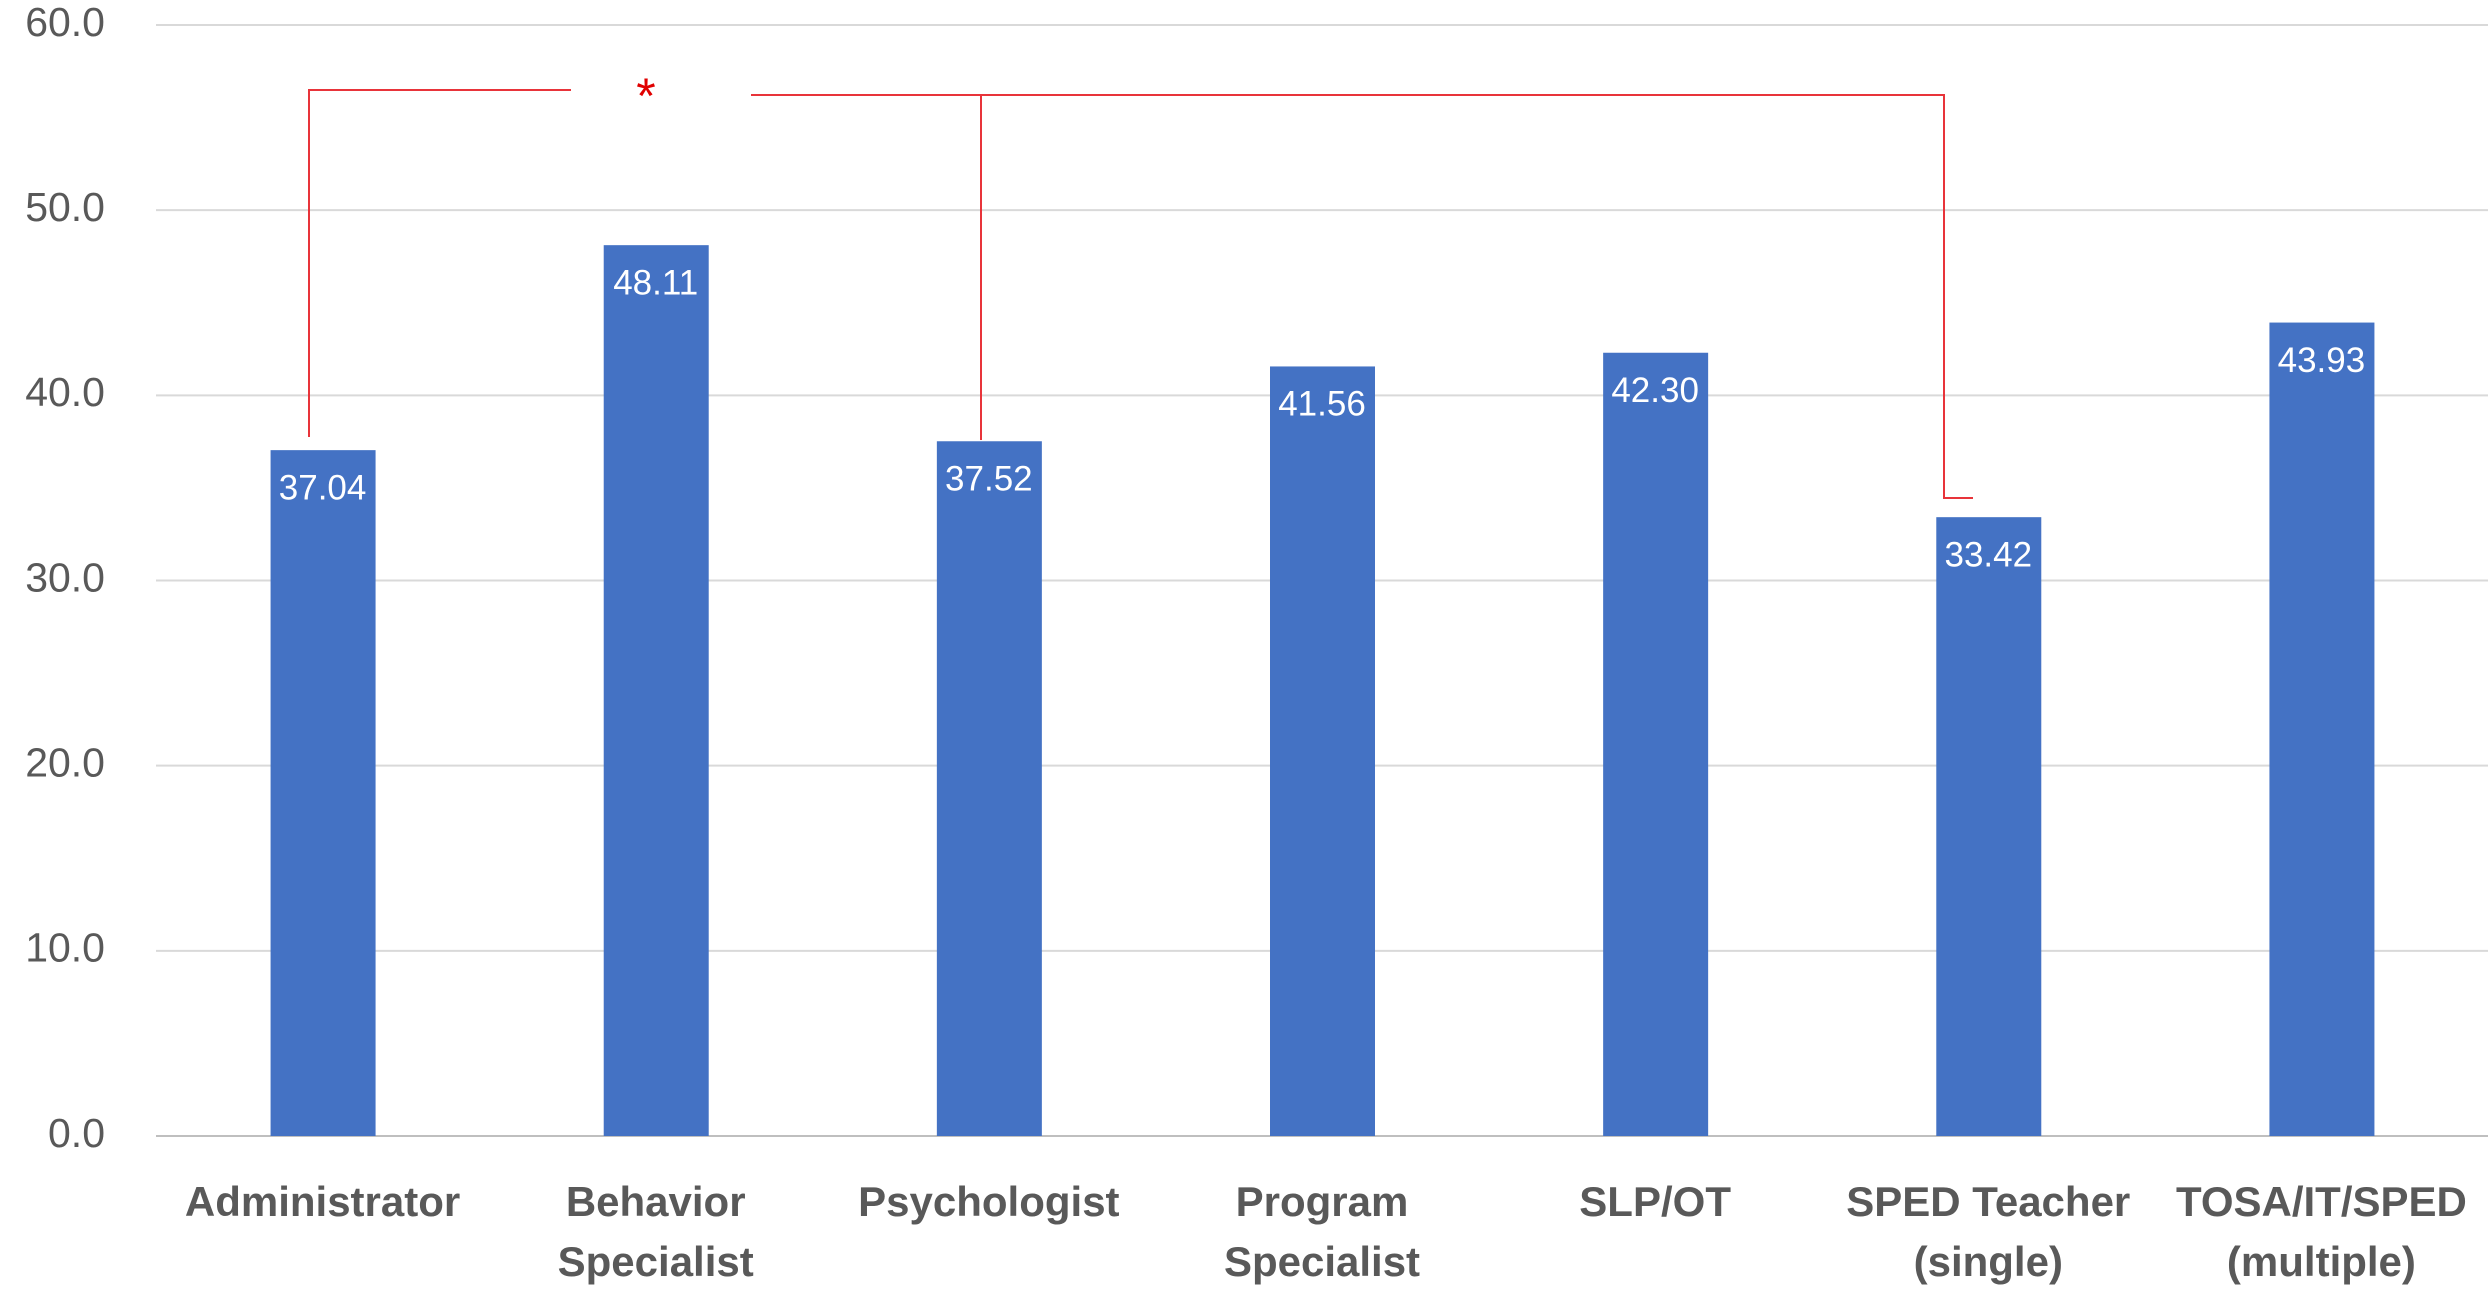  Describe the element at coordinates (76, 1133) in the screenshot. I see `y-tick-label: 0.0` at that location.